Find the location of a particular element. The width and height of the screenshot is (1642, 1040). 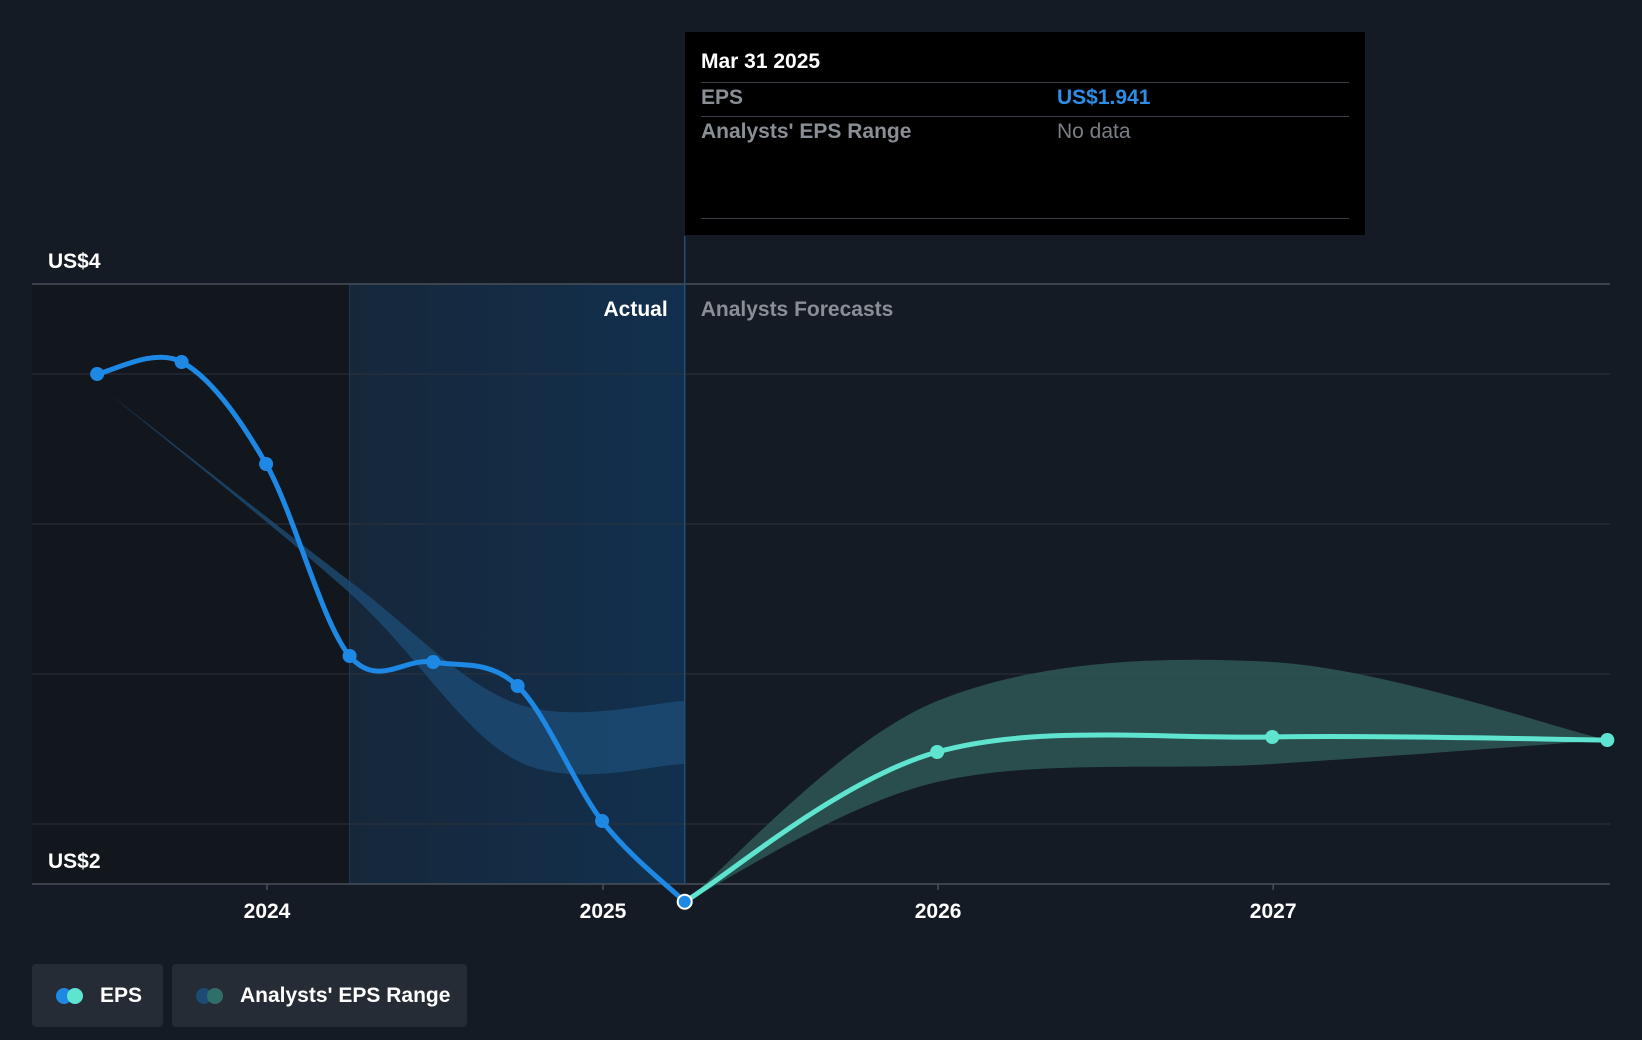

tooltip-eps-label: EPS is located at coordinates (722, 97).